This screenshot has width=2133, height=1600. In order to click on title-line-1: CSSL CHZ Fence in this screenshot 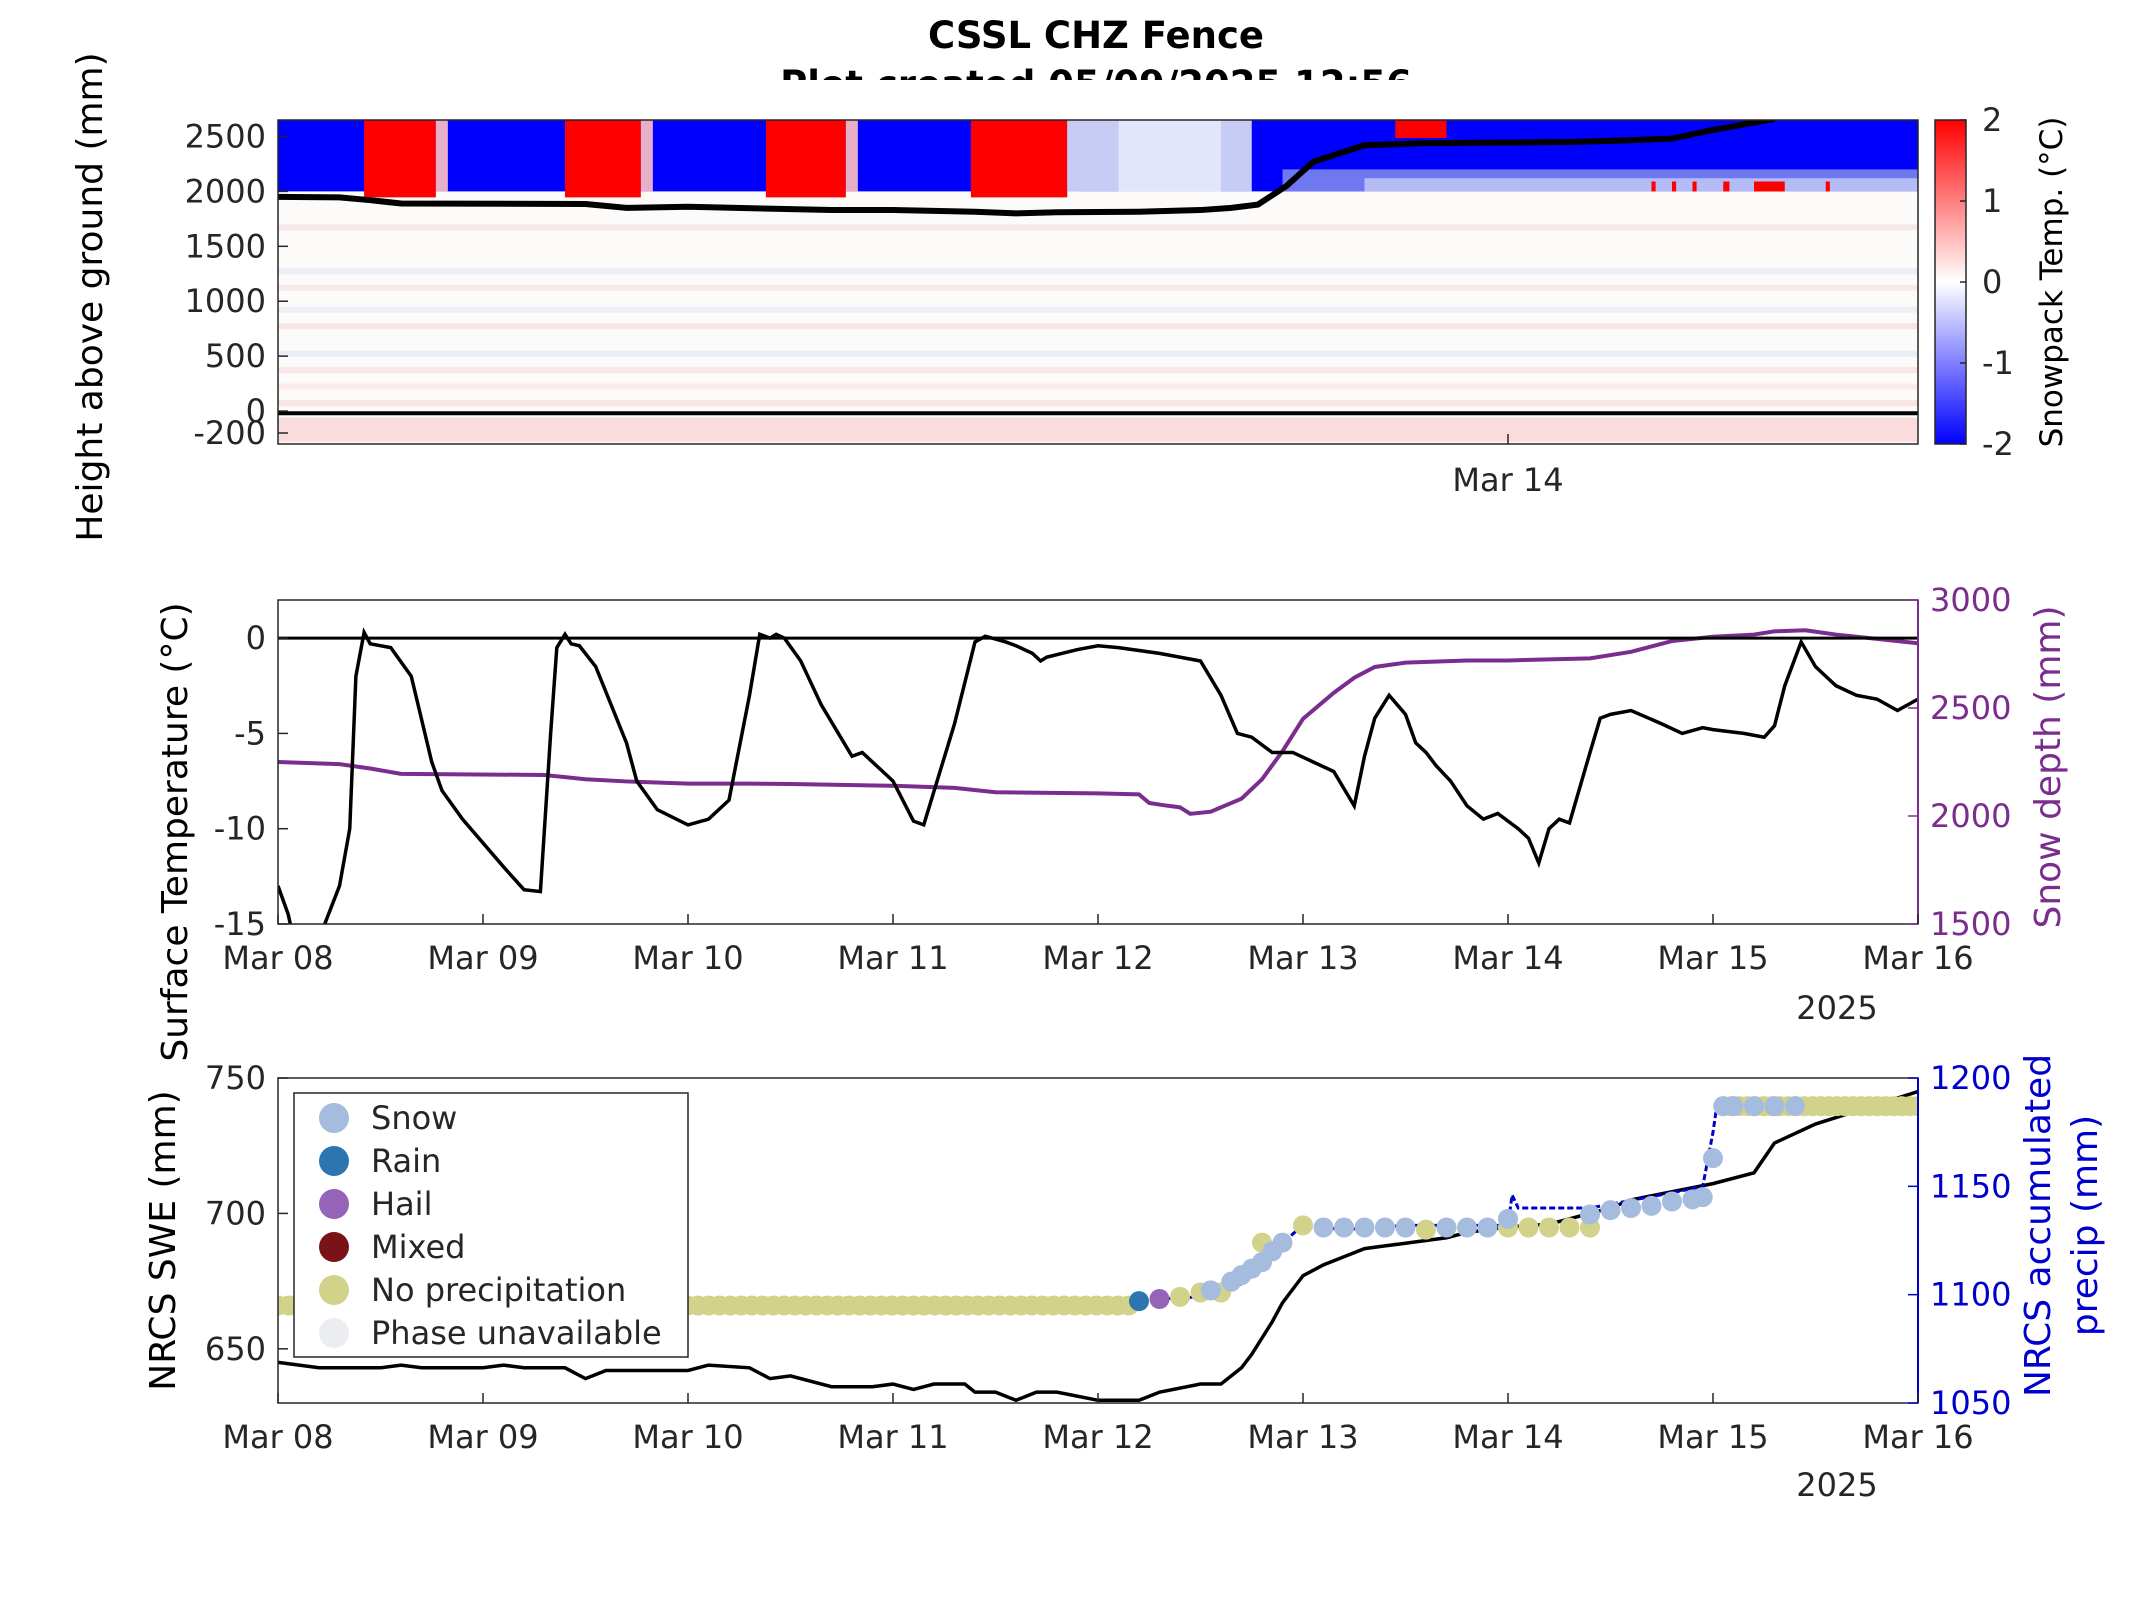, I will do `click(1096, 35)`.